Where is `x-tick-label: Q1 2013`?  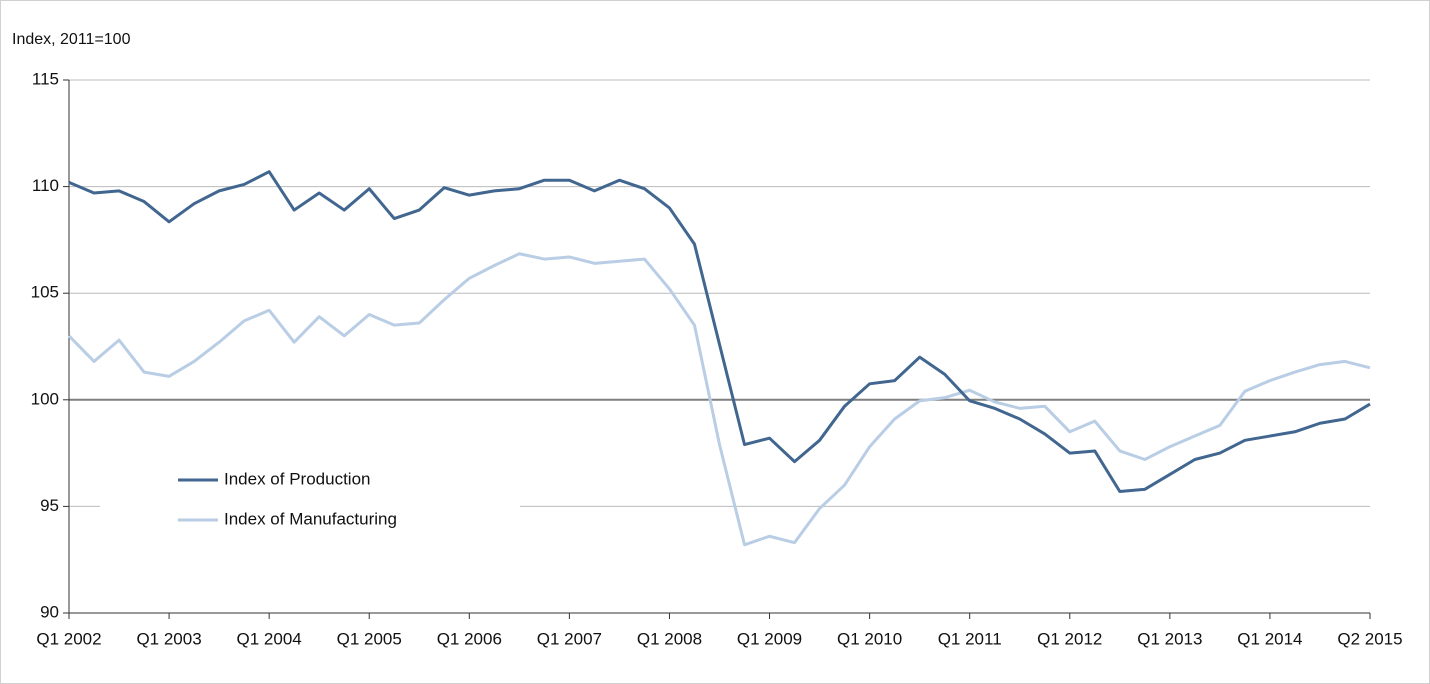
x-tick-label: Q1 2013 is located at coordinates (1169, 638).